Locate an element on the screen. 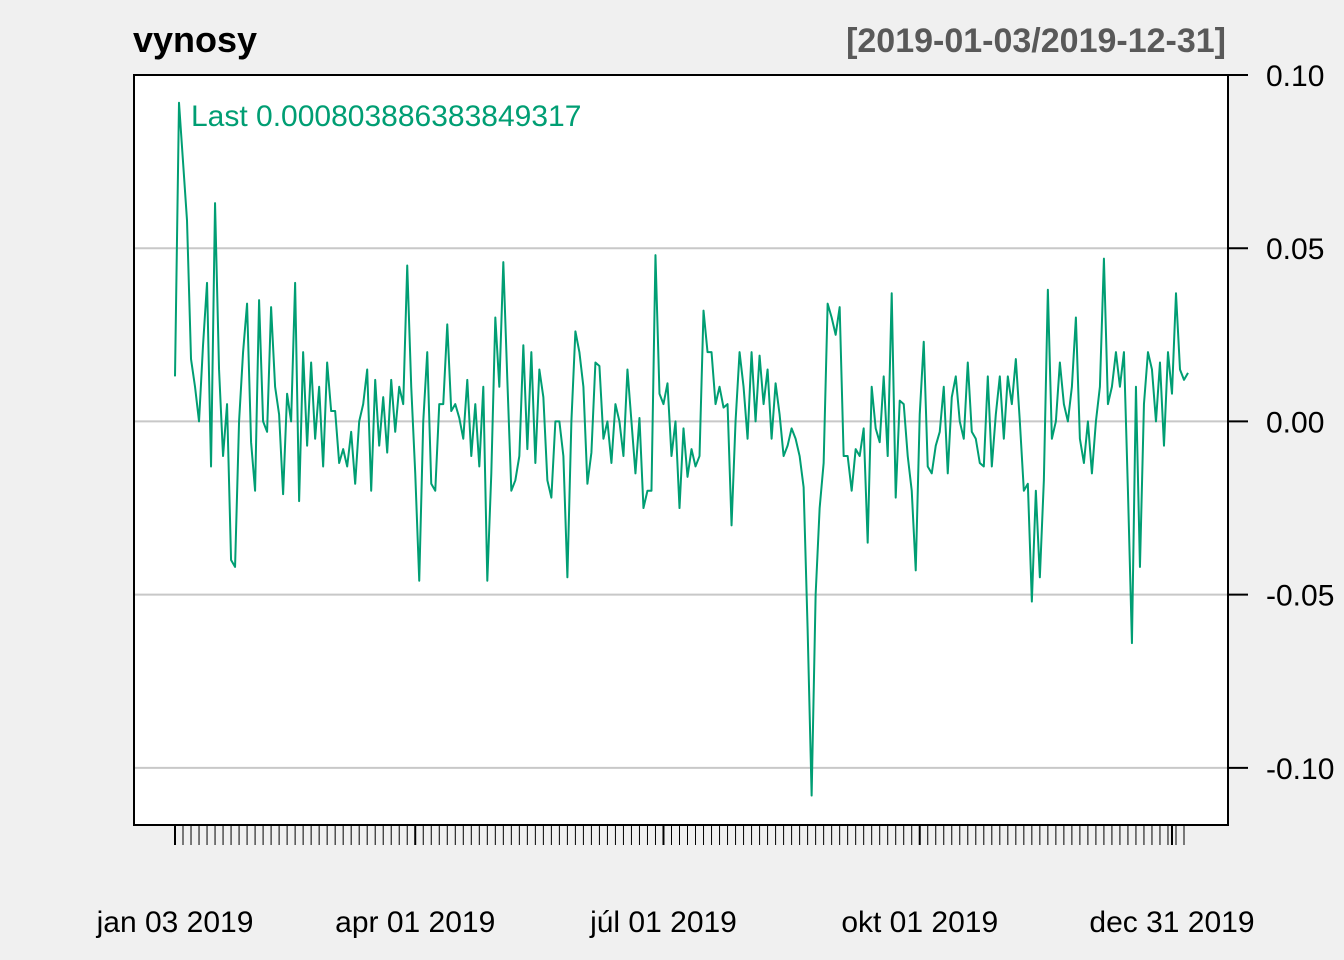 The width and height of the screenshot is (1344, 960). y-tick-label: 0.05 is located at coordinates (1295, 249).